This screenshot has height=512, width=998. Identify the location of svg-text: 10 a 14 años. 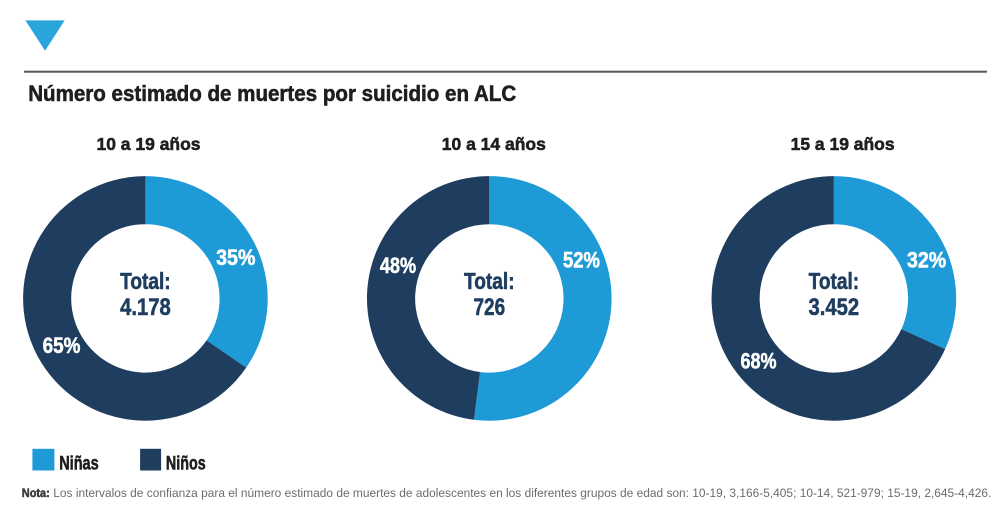
(494, 144).